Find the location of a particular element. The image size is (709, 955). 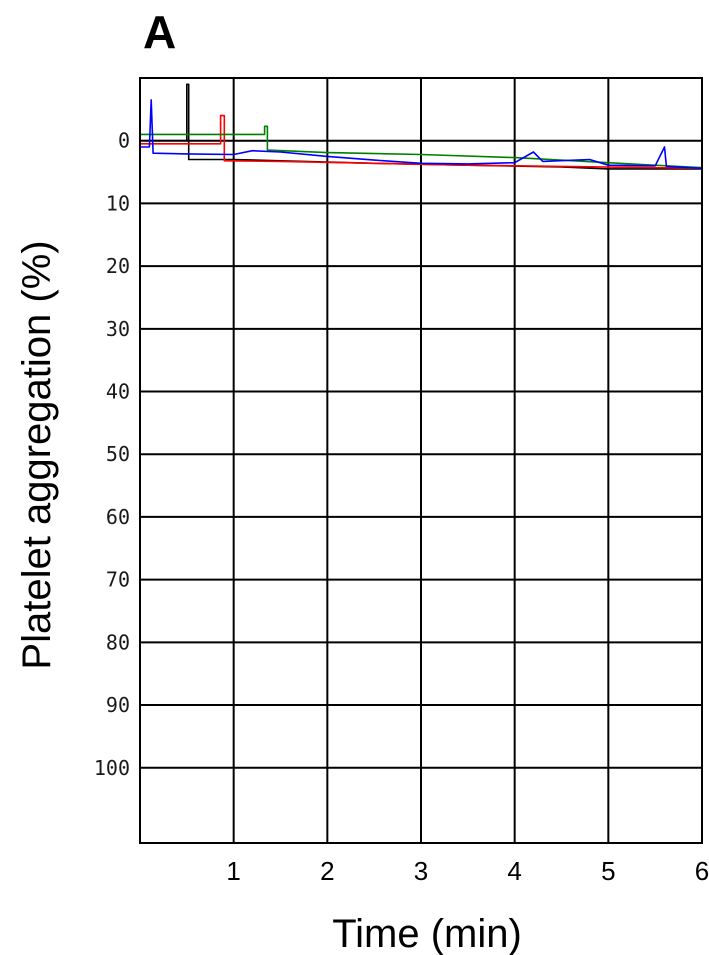

chart-traces is located at coordinates (421, 126).